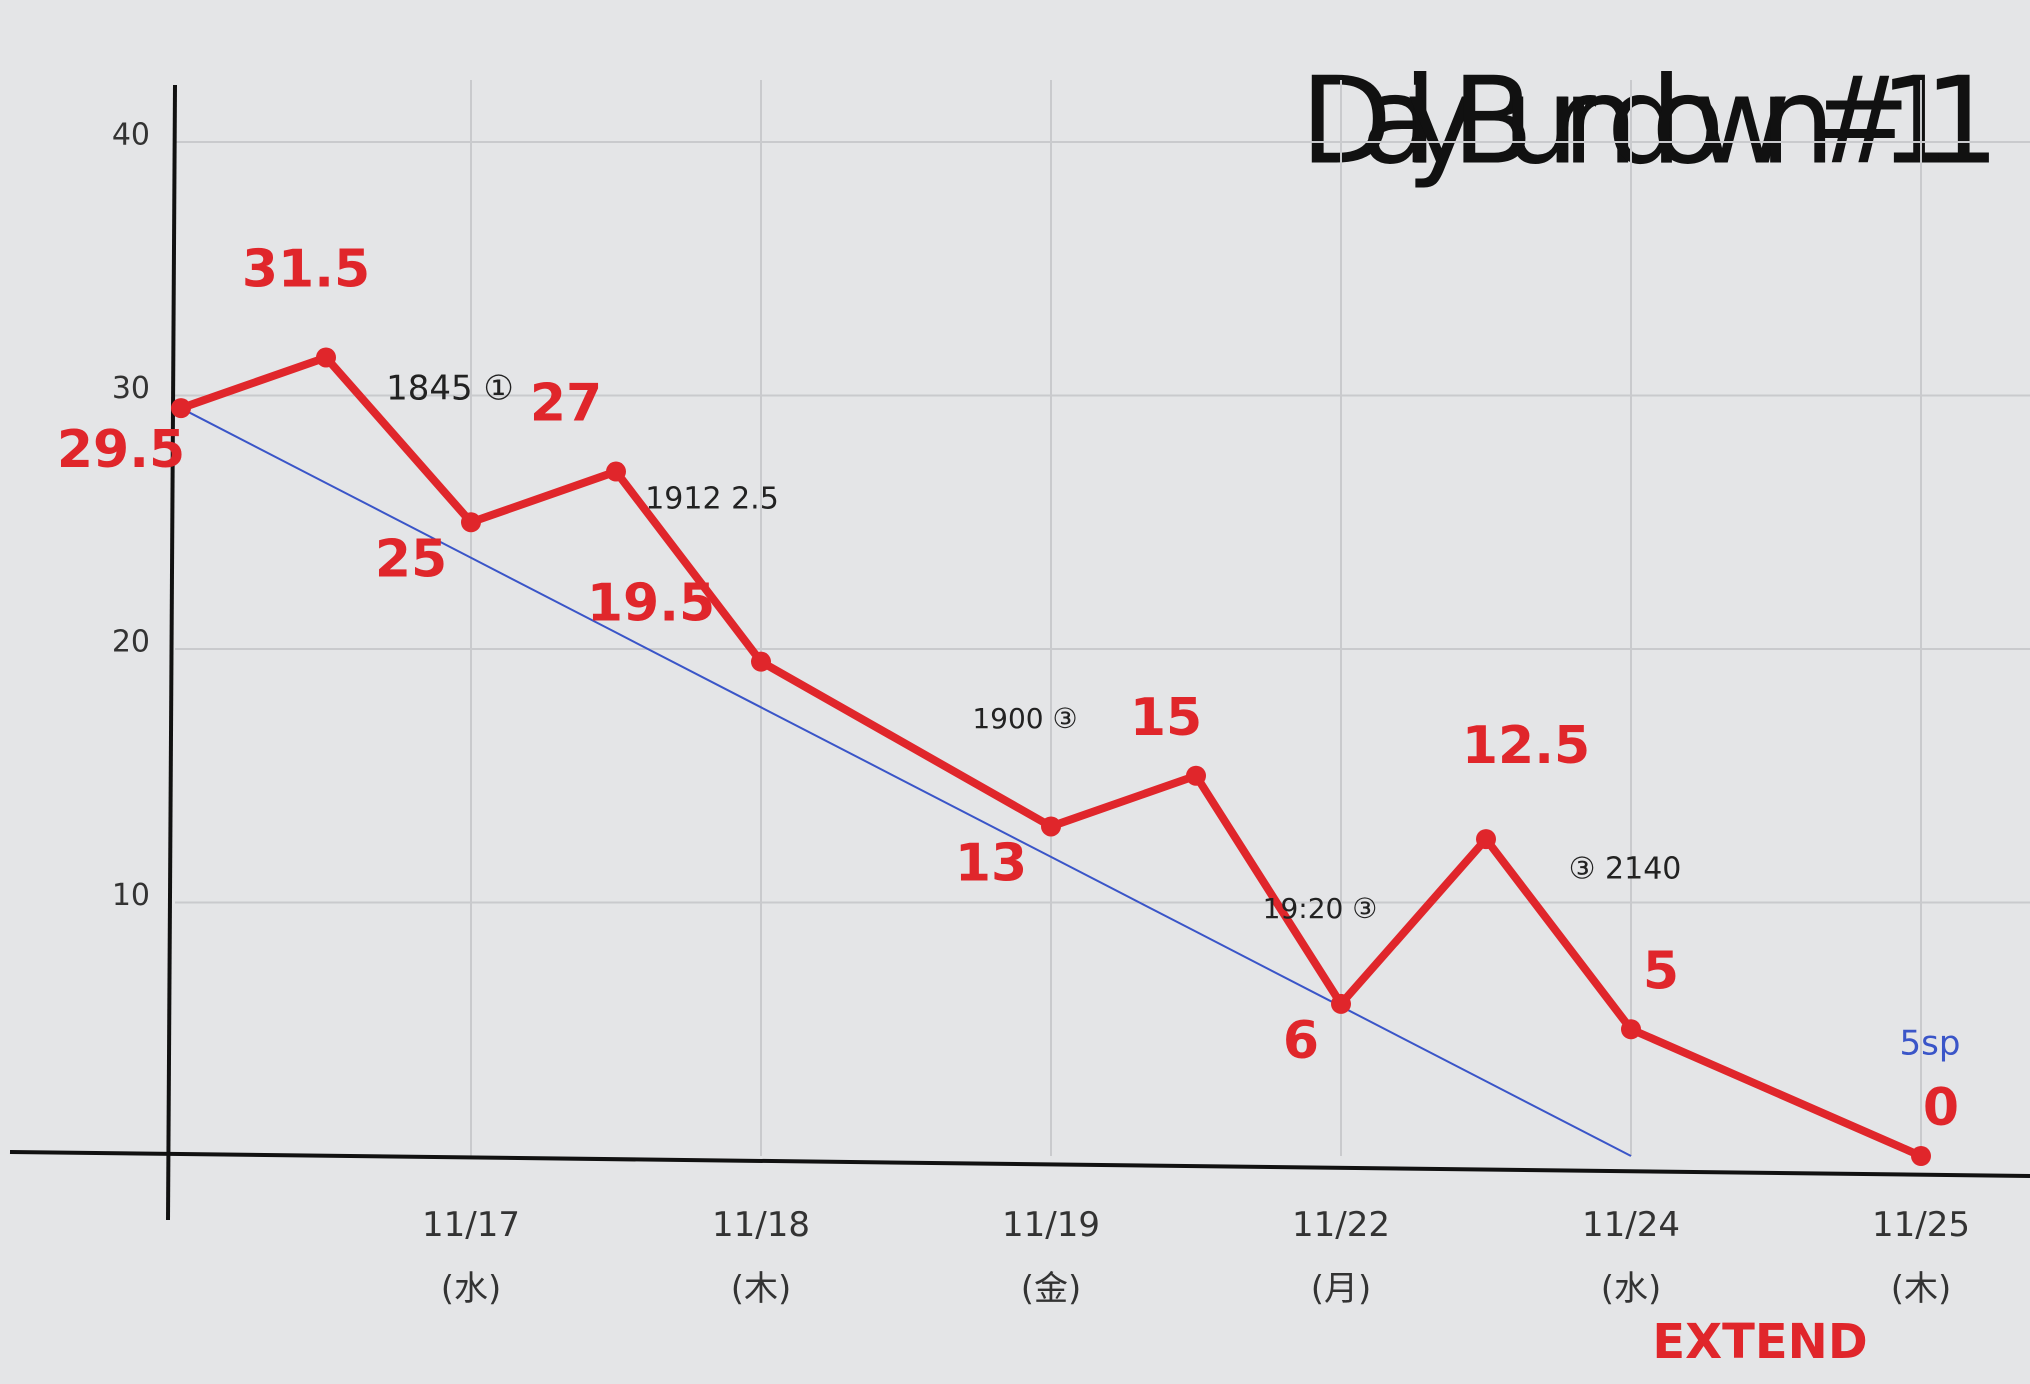 The width and height of the screenshot is (2030, 1384). What do you see at coordinates (450, 389) in the screenshot?
I see `annotation: 1845 ①` at bounding box center [450, 389].